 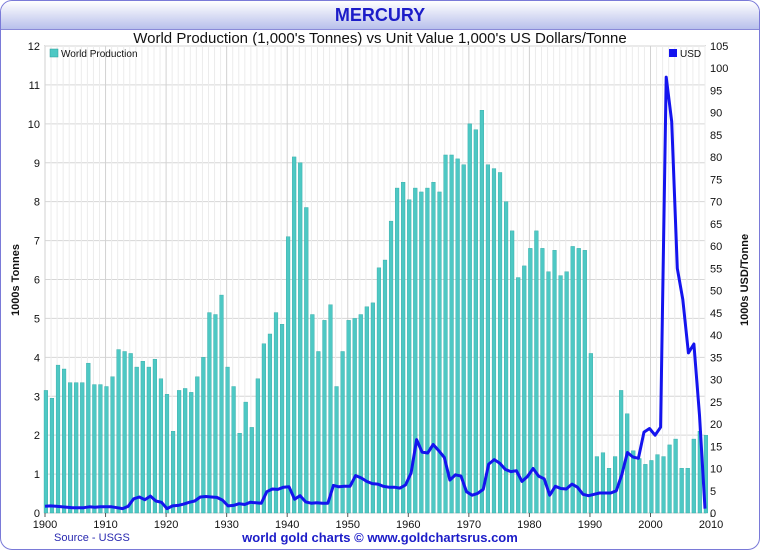 I want to click on y-right-tick-label: 40, so click(x=716, y=336).